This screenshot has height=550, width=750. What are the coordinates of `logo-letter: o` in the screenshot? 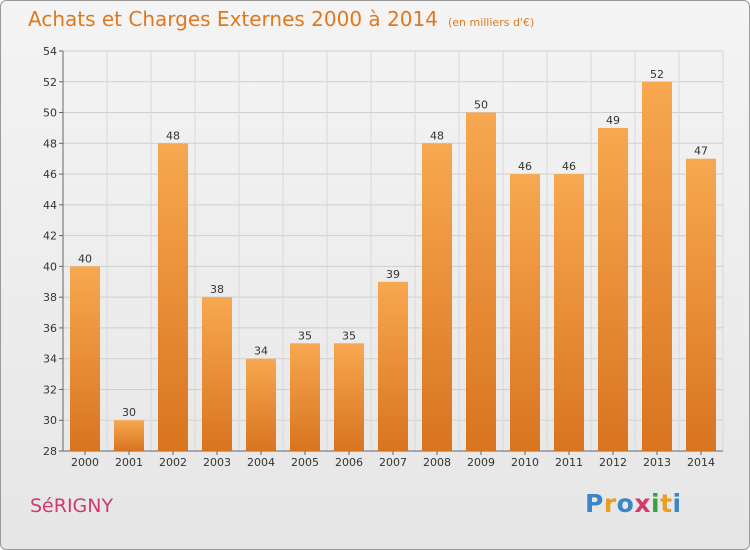 It's located at (625, 503).